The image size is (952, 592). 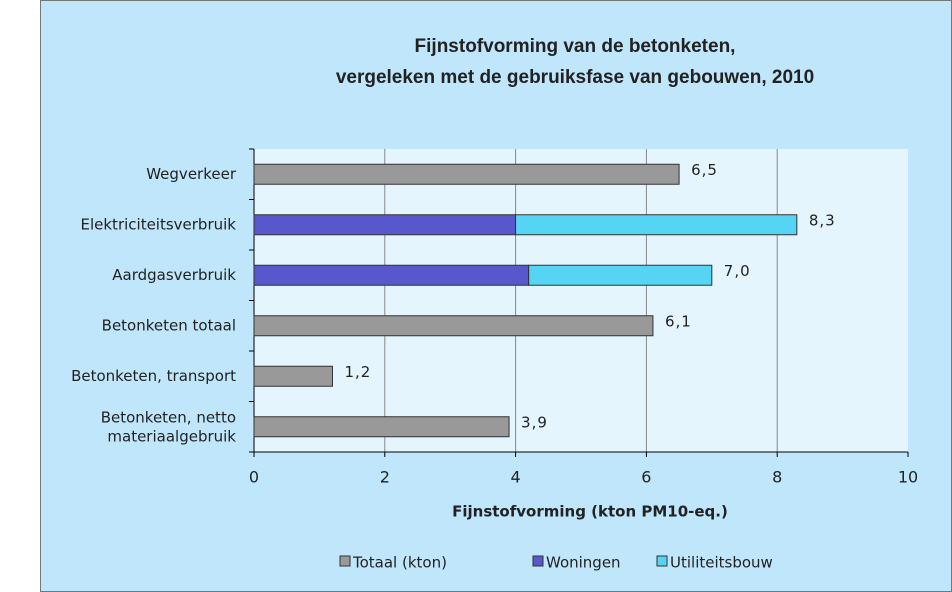 What do you see at coordinates (704, 170) in the screenshot?
I see `data-label: 6,5` at bounding box center [704, 170].